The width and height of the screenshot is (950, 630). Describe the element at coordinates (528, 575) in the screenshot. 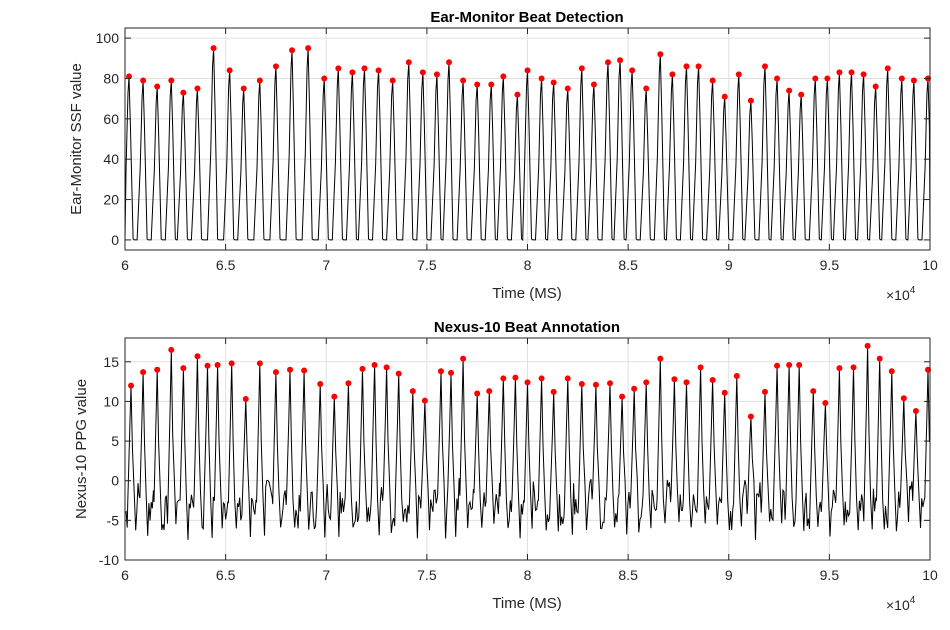

I see `bottom-x-tick-label: 8` at that location.